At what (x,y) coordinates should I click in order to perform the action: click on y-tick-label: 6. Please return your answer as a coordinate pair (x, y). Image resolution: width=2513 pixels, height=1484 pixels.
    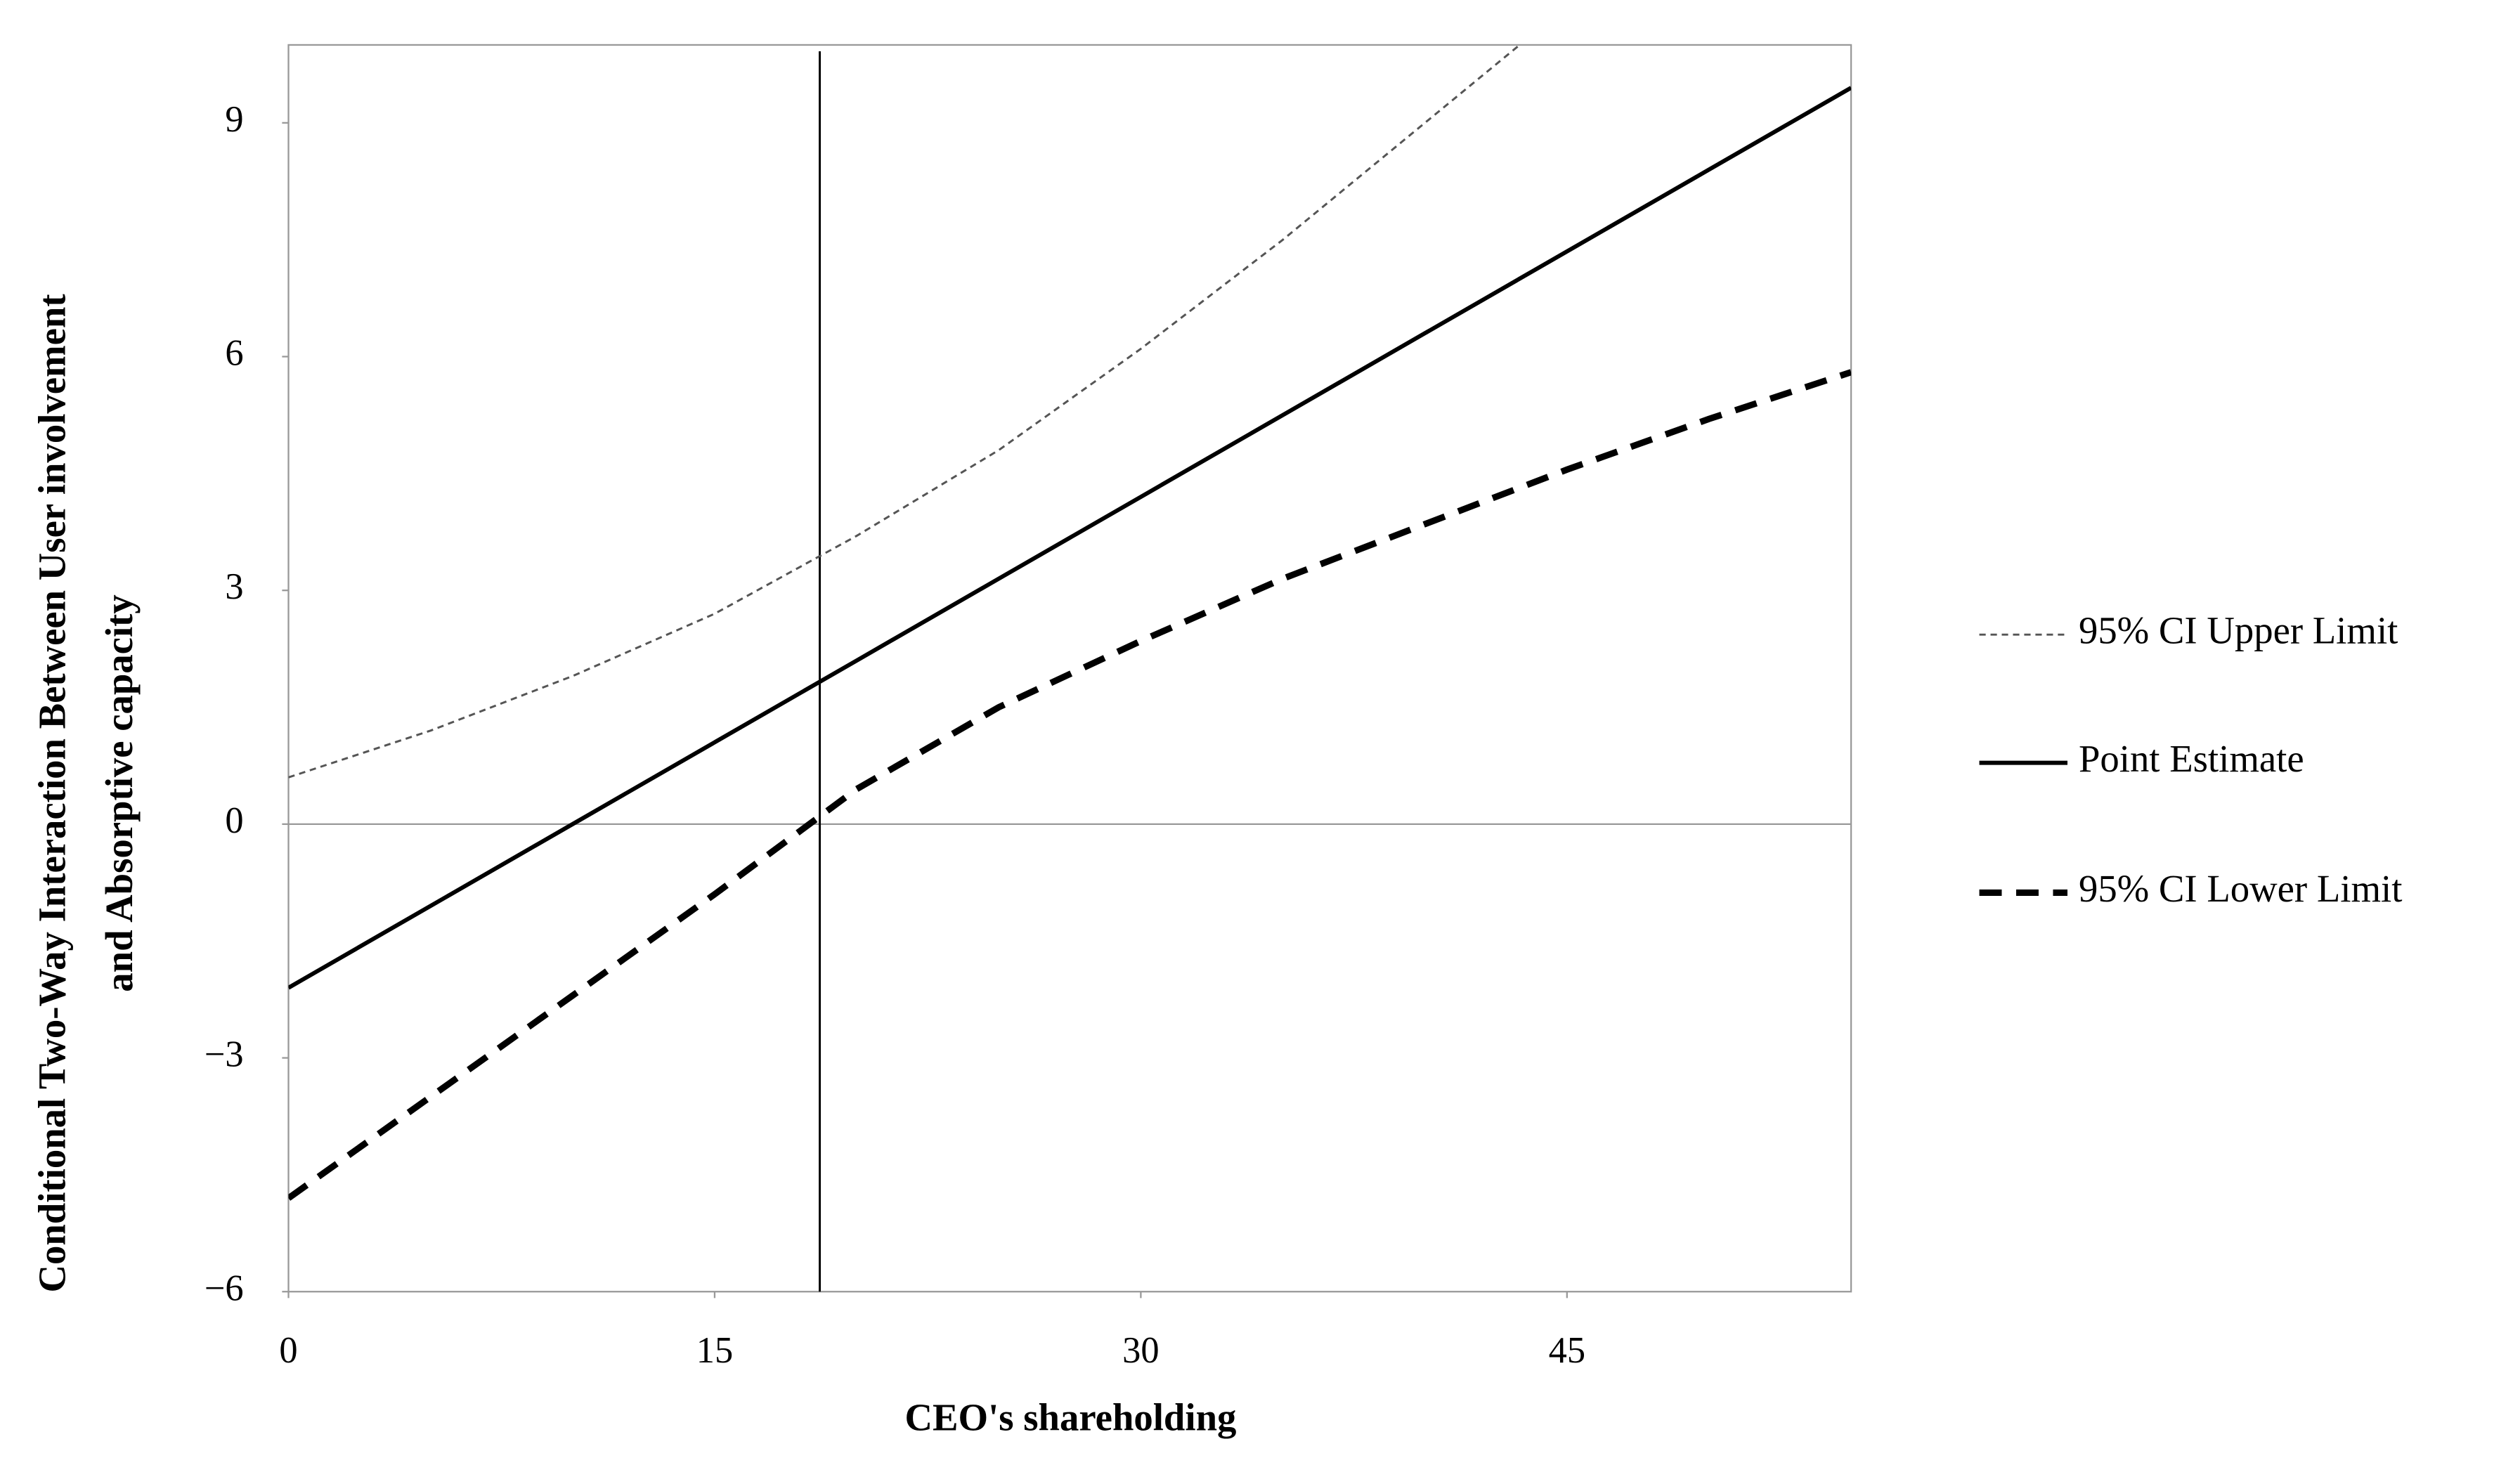
    Looking at the image, I should click on (234, 353).